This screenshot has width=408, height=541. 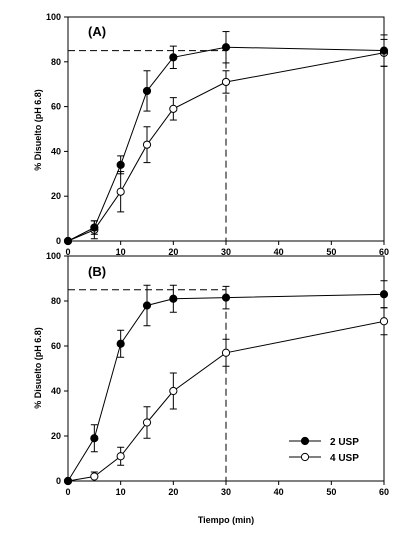 What do you see at coordinates (344, 442) in the screenshot?
I see `legend-label: 2 USP` at bounding box center [344, 442].